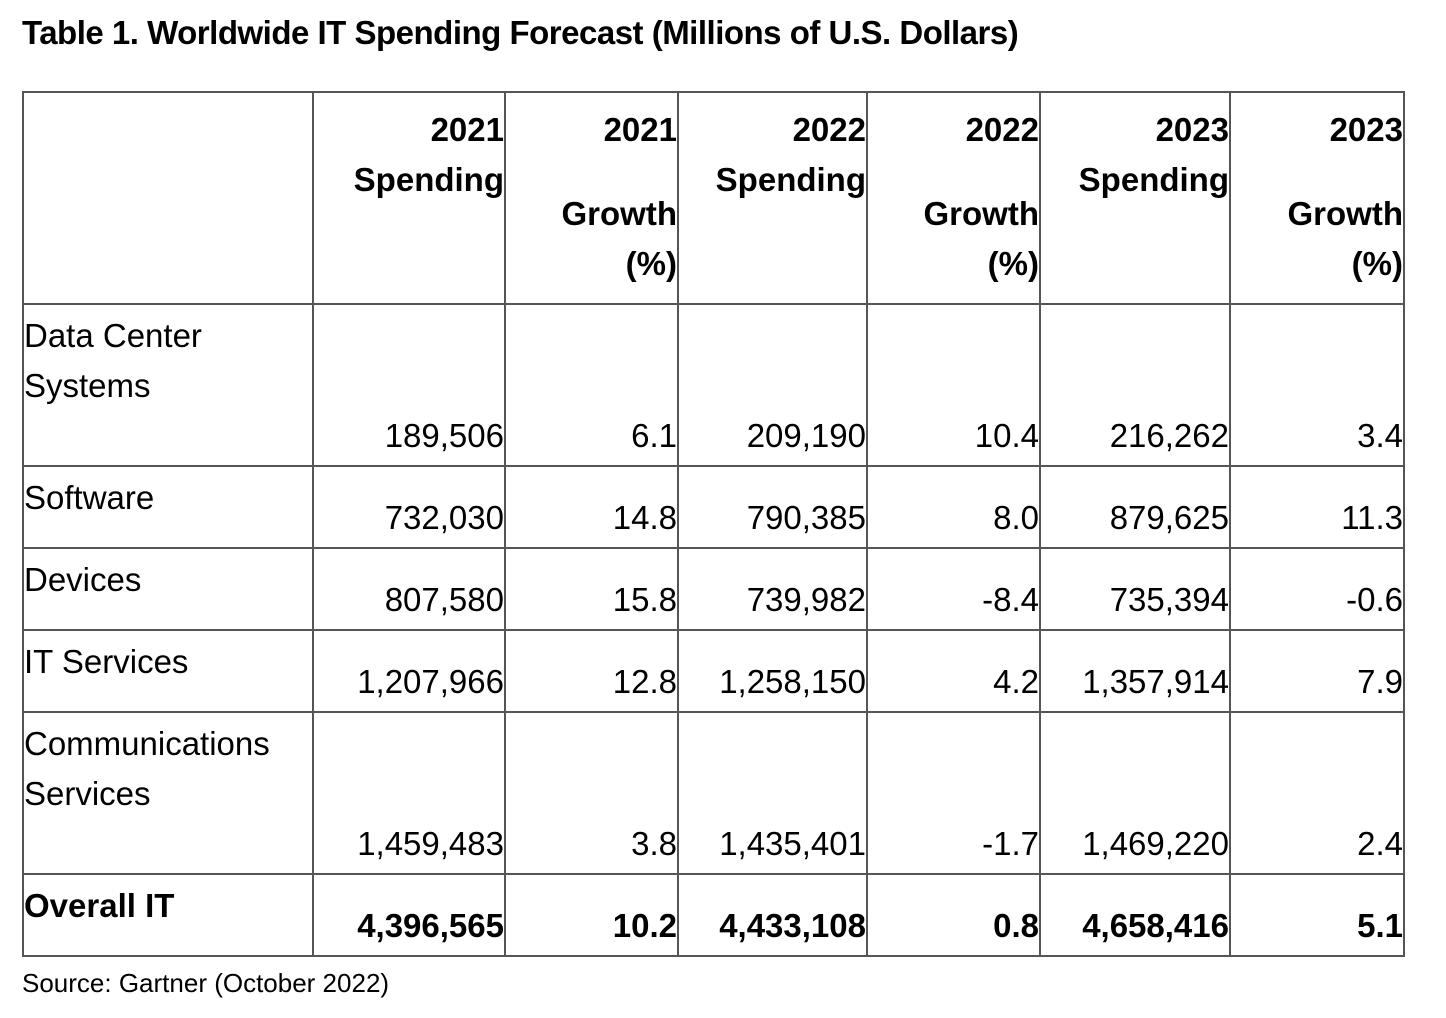  Describe the element at coordinates (1317, 507) in the screenshot. I see `table-cell: 11.3` at that location.